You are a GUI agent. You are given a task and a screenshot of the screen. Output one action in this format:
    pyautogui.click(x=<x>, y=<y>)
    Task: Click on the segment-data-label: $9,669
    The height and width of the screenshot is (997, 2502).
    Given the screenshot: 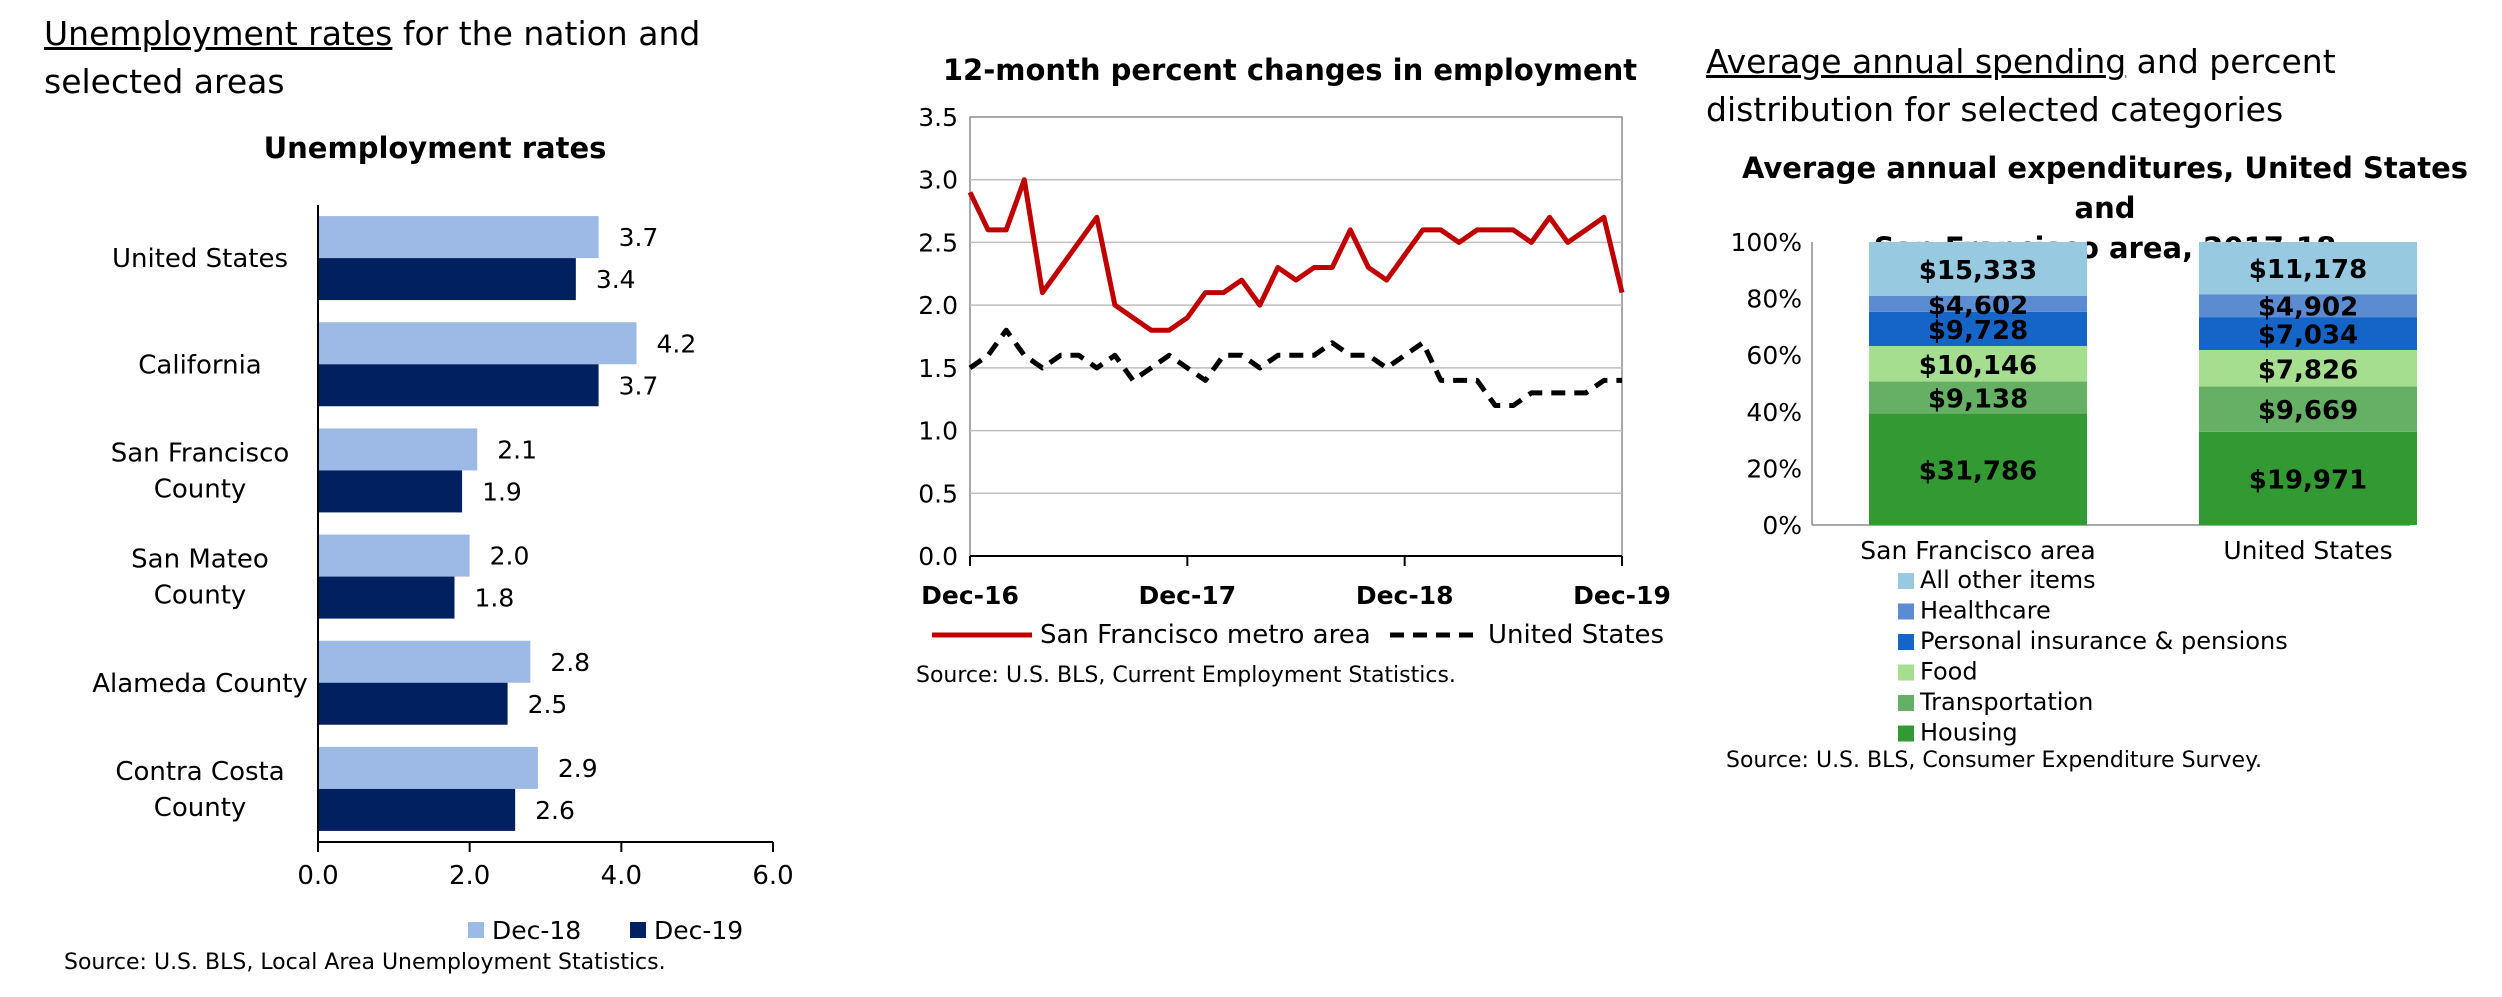 What is the action you would take?
    pyautogui.click(x=2308, y=411)
    